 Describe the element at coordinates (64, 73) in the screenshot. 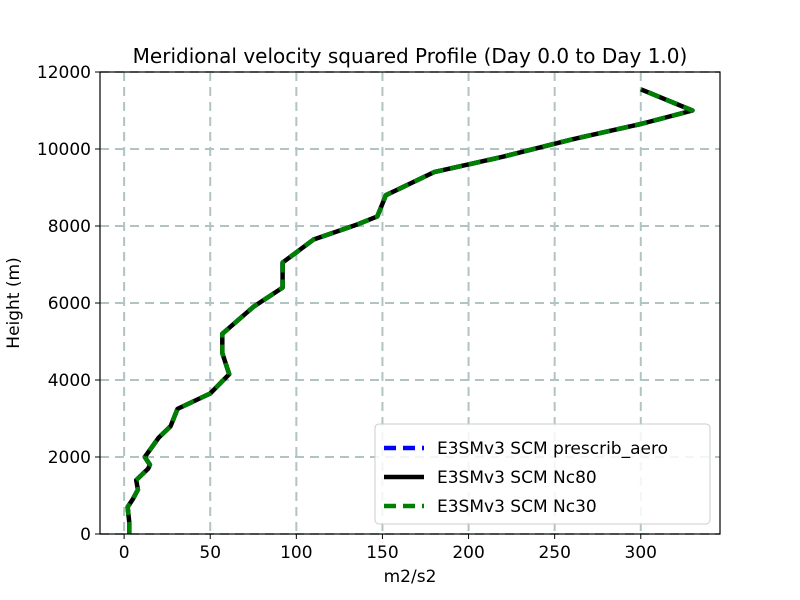

I see `y-tick-label: 12000` at that location.